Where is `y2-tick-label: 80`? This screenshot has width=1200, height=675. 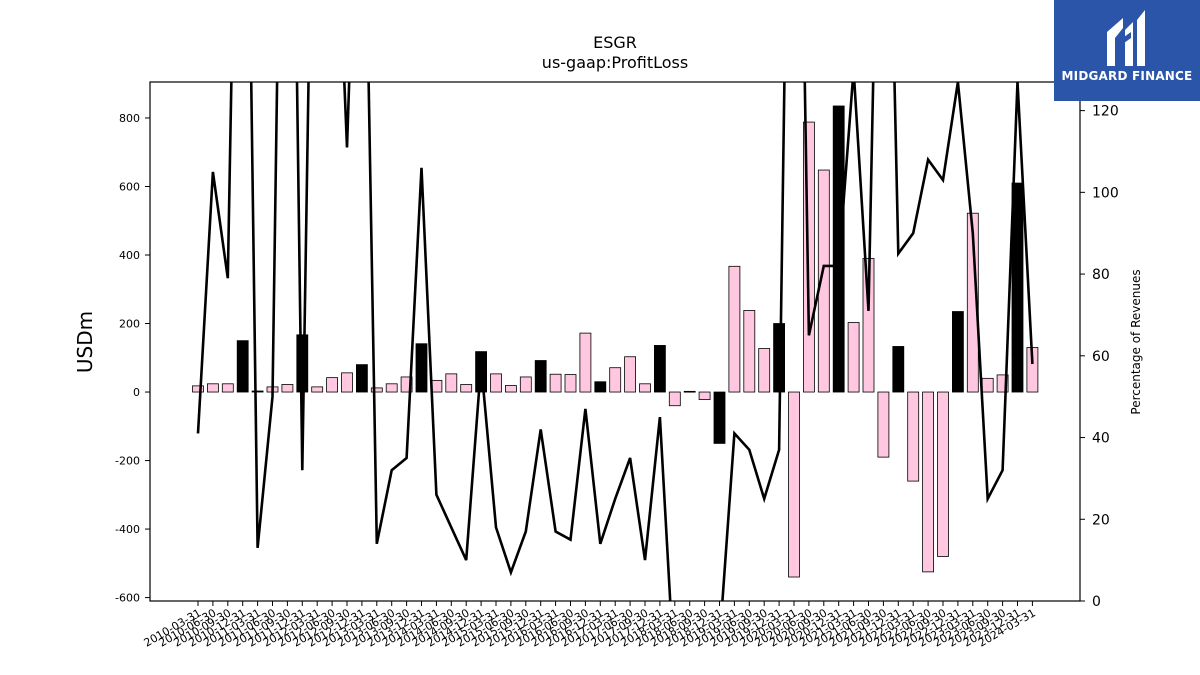
y2-tick-label: 80 is located at coordinates (1101, 275).